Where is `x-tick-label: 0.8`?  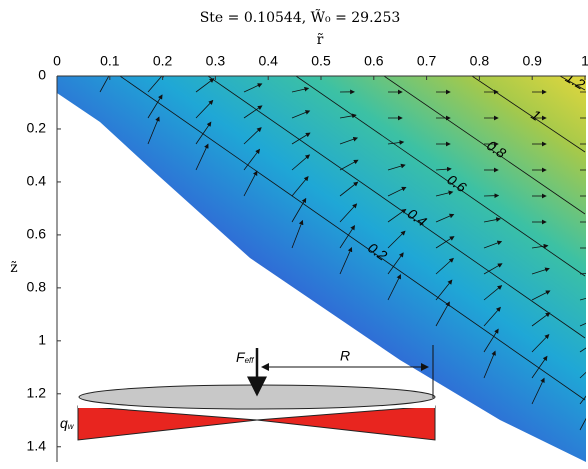 x-tick-label: 0.8 is located at coordinates (480, 61).